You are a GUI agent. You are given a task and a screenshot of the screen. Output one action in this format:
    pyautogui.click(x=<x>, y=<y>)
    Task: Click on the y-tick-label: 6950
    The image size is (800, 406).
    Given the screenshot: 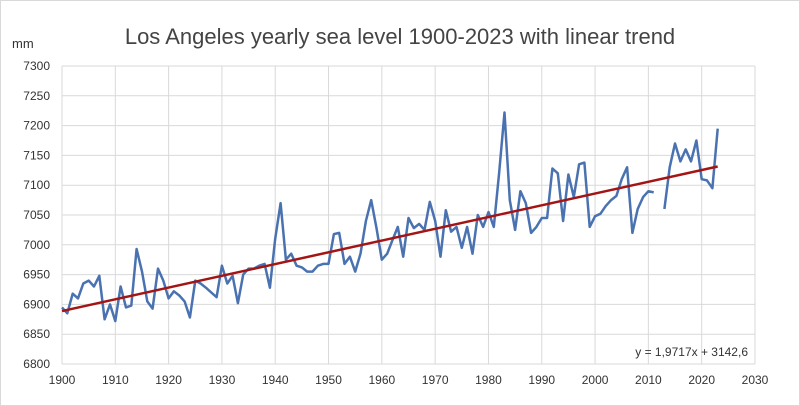 What is the action you would take?
    pyautogui.click(x=36, y=275)
    